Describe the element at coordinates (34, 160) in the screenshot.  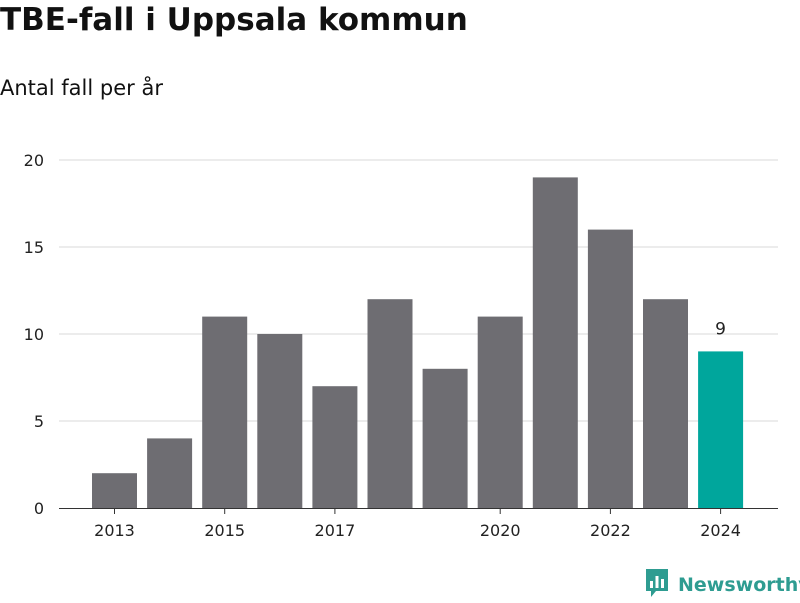
I see `y-tick-label: 20` at that location.